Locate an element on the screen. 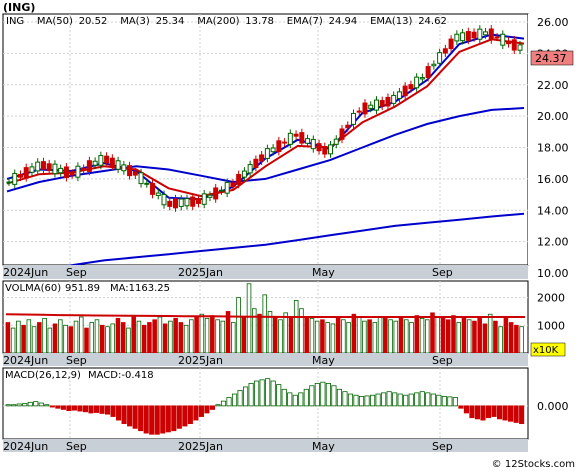  price-y-tick-label: 26.00 is located at coordinates (553, 22).